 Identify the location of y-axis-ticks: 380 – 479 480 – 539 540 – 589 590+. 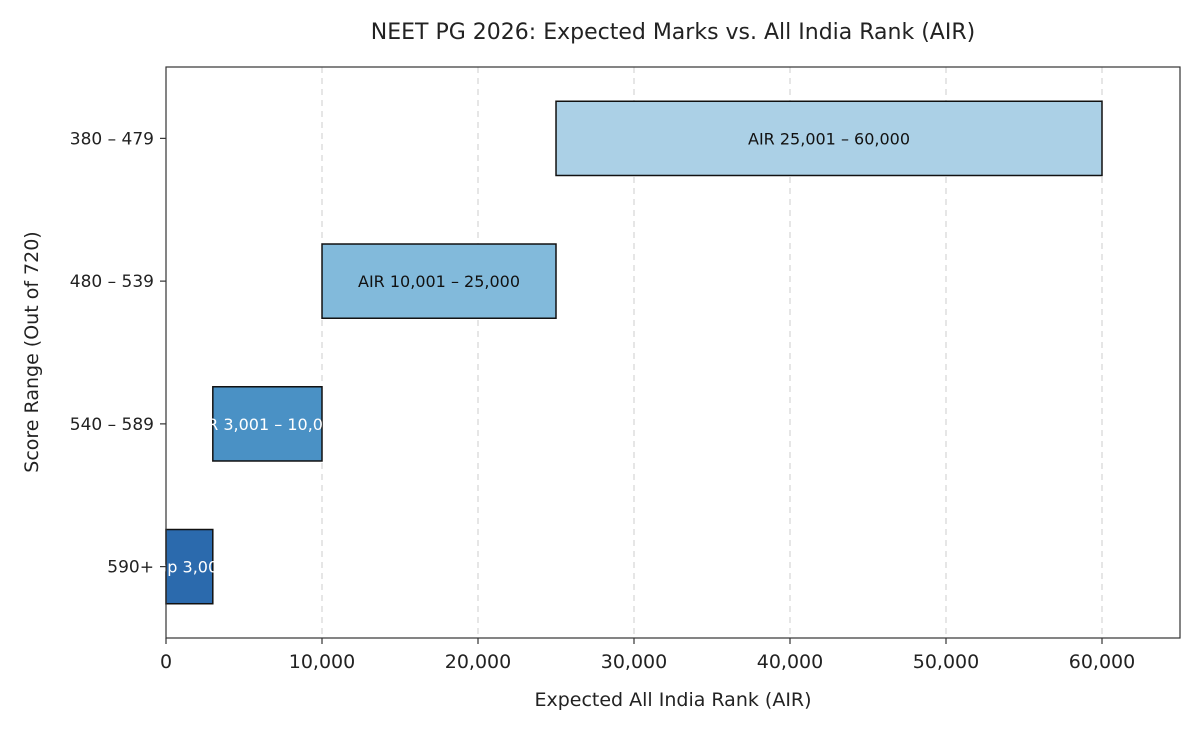
(118, 353).